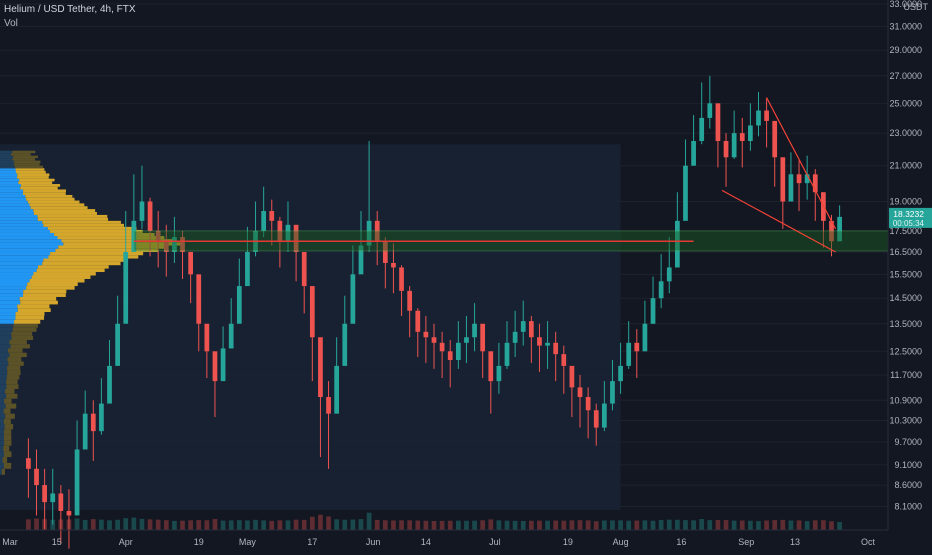 This screenshot has width=932, height=555. I want to click on time-tick-label: 15, so click(57, 542).